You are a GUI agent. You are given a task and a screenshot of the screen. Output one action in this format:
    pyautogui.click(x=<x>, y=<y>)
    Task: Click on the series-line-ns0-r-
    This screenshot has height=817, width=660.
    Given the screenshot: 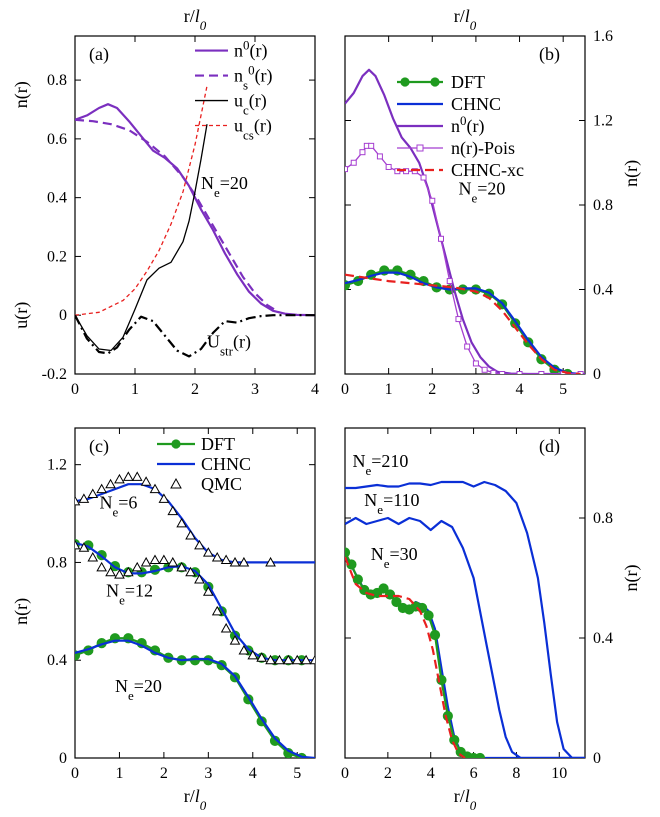 What is the action you would take?
    pyautogui.click(x=177, y=216)
    